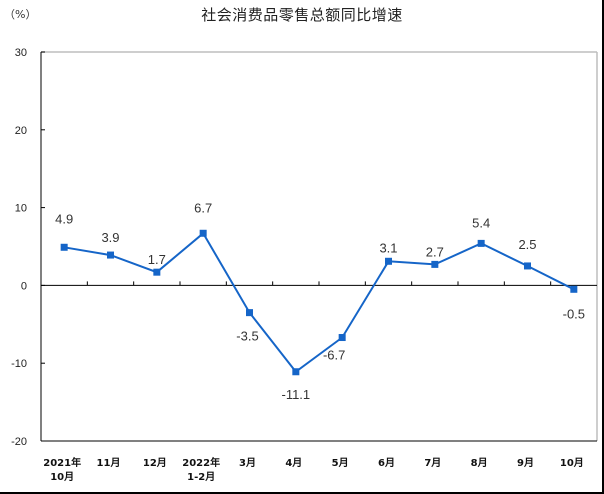 This screenshot has width=604, height=494. What do you see at coordinates (247, 463) in the screenshot?
I see `x-category-label: 3月` at bounding box center [247, 463].